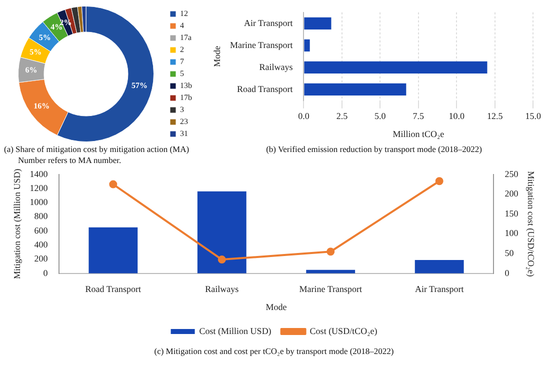 The width and height of the screenshot is (550, 375). Describe the element at coordinates (186, 85) in the screenshot. I see `legend-label: 13b` at that location.